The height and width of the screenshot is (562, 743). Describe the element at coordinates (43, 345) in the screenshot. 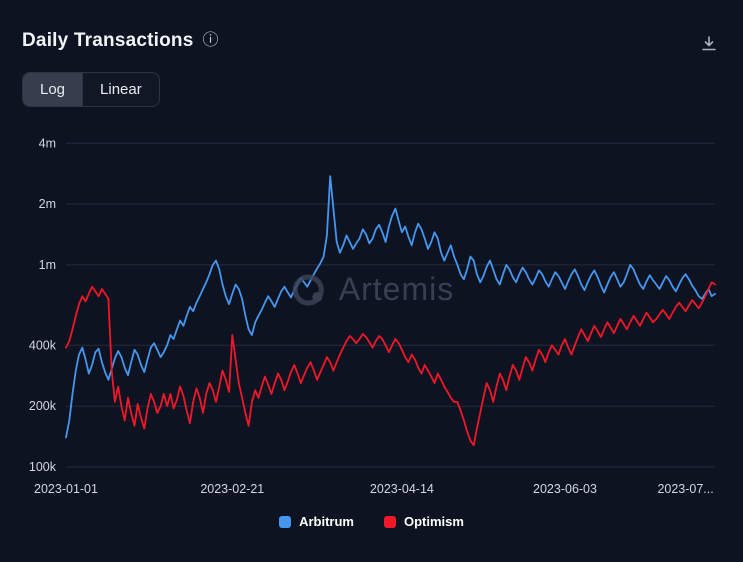

I see `y-tick-label: 400k` at that location.